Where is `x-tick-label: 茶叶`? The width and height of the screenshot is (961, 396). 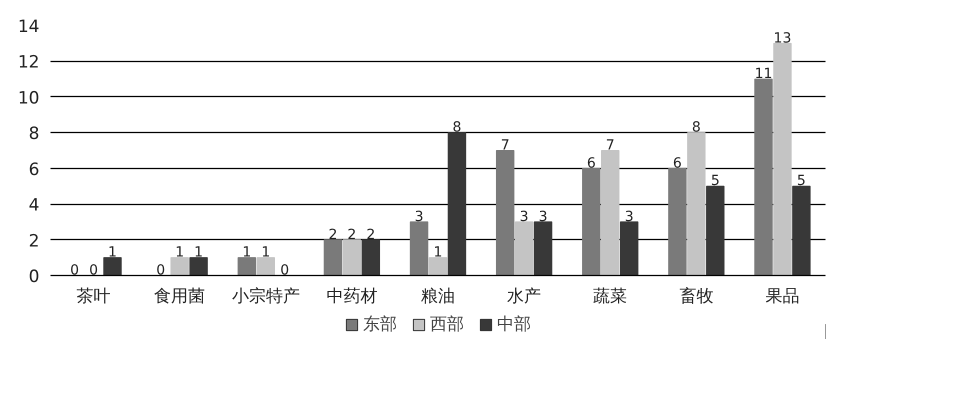 x-tick-label: 茶叶 is located at coordinates (93, 296).